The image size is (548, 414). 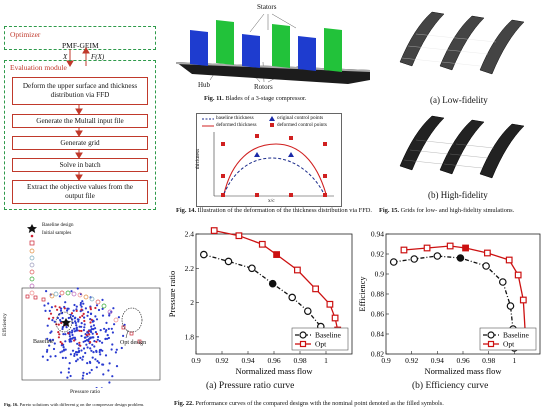 I want to click on fig16-legend-initial-samples: Initial samples, so click(x=57, y=233).